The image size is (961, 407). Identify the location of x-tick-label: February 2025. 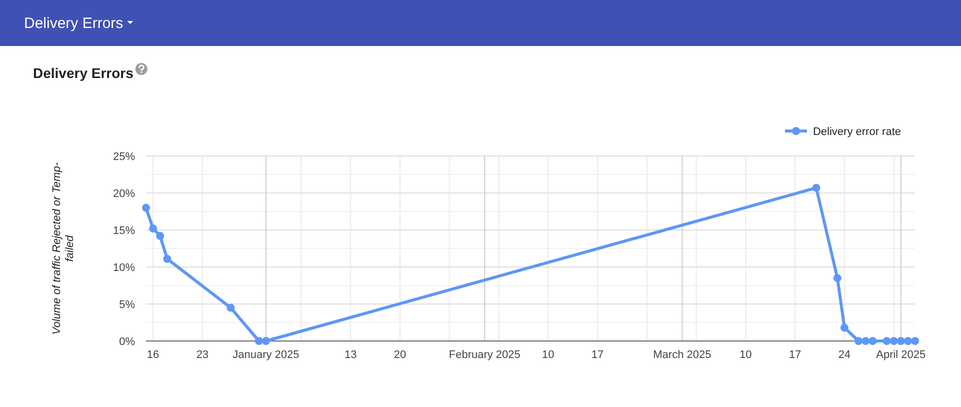
(484, 355).